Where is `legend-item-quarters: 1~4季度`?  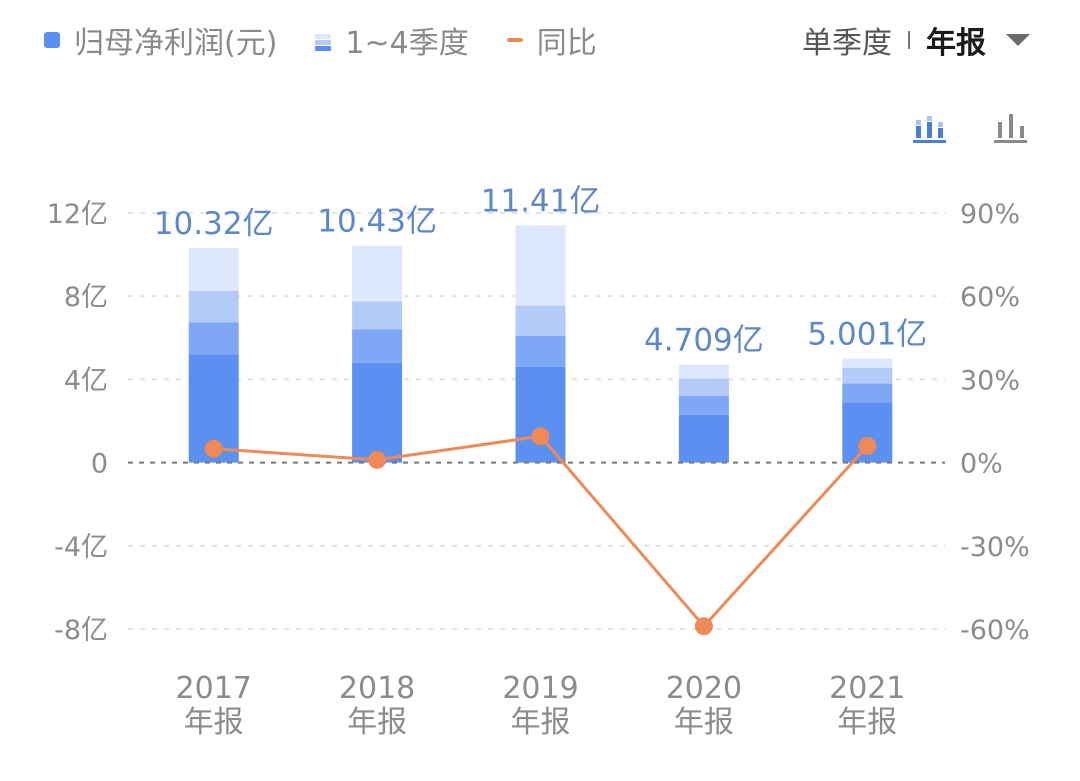
legend-item-quarters: 1~4季度 is located at coordinates (392, 40).